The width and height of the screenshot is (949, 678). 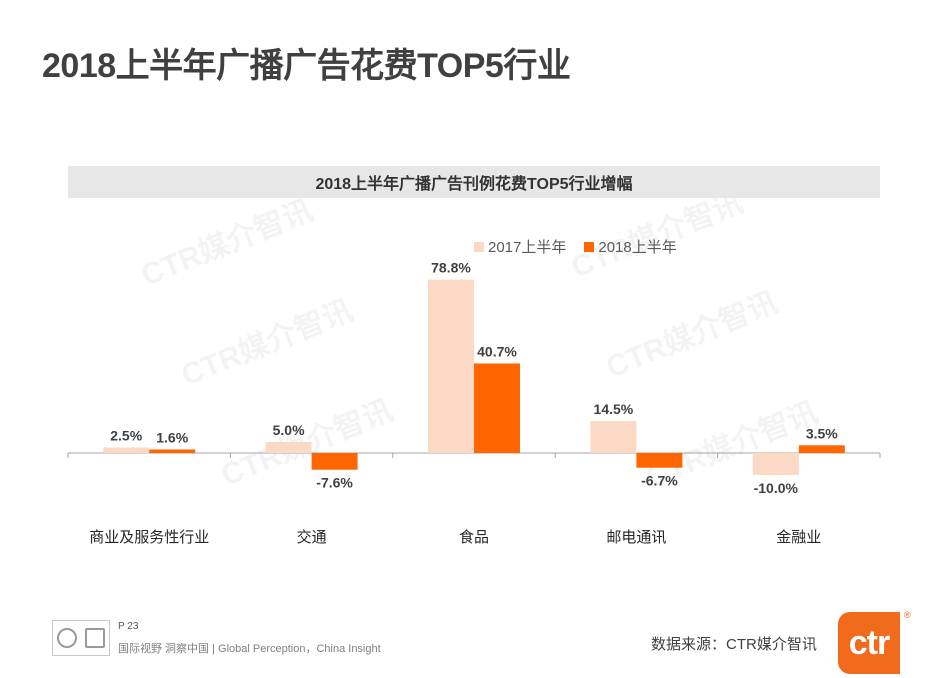 I want to click on ctr-logo: ctr, so click(x=869, y=643).